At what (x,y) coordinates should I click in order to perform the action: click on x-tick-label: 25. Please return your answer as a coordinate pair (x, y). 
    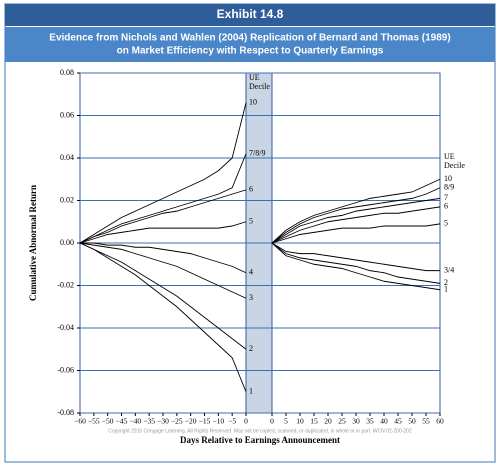
    Looking at the image, I should click on (342, 421).